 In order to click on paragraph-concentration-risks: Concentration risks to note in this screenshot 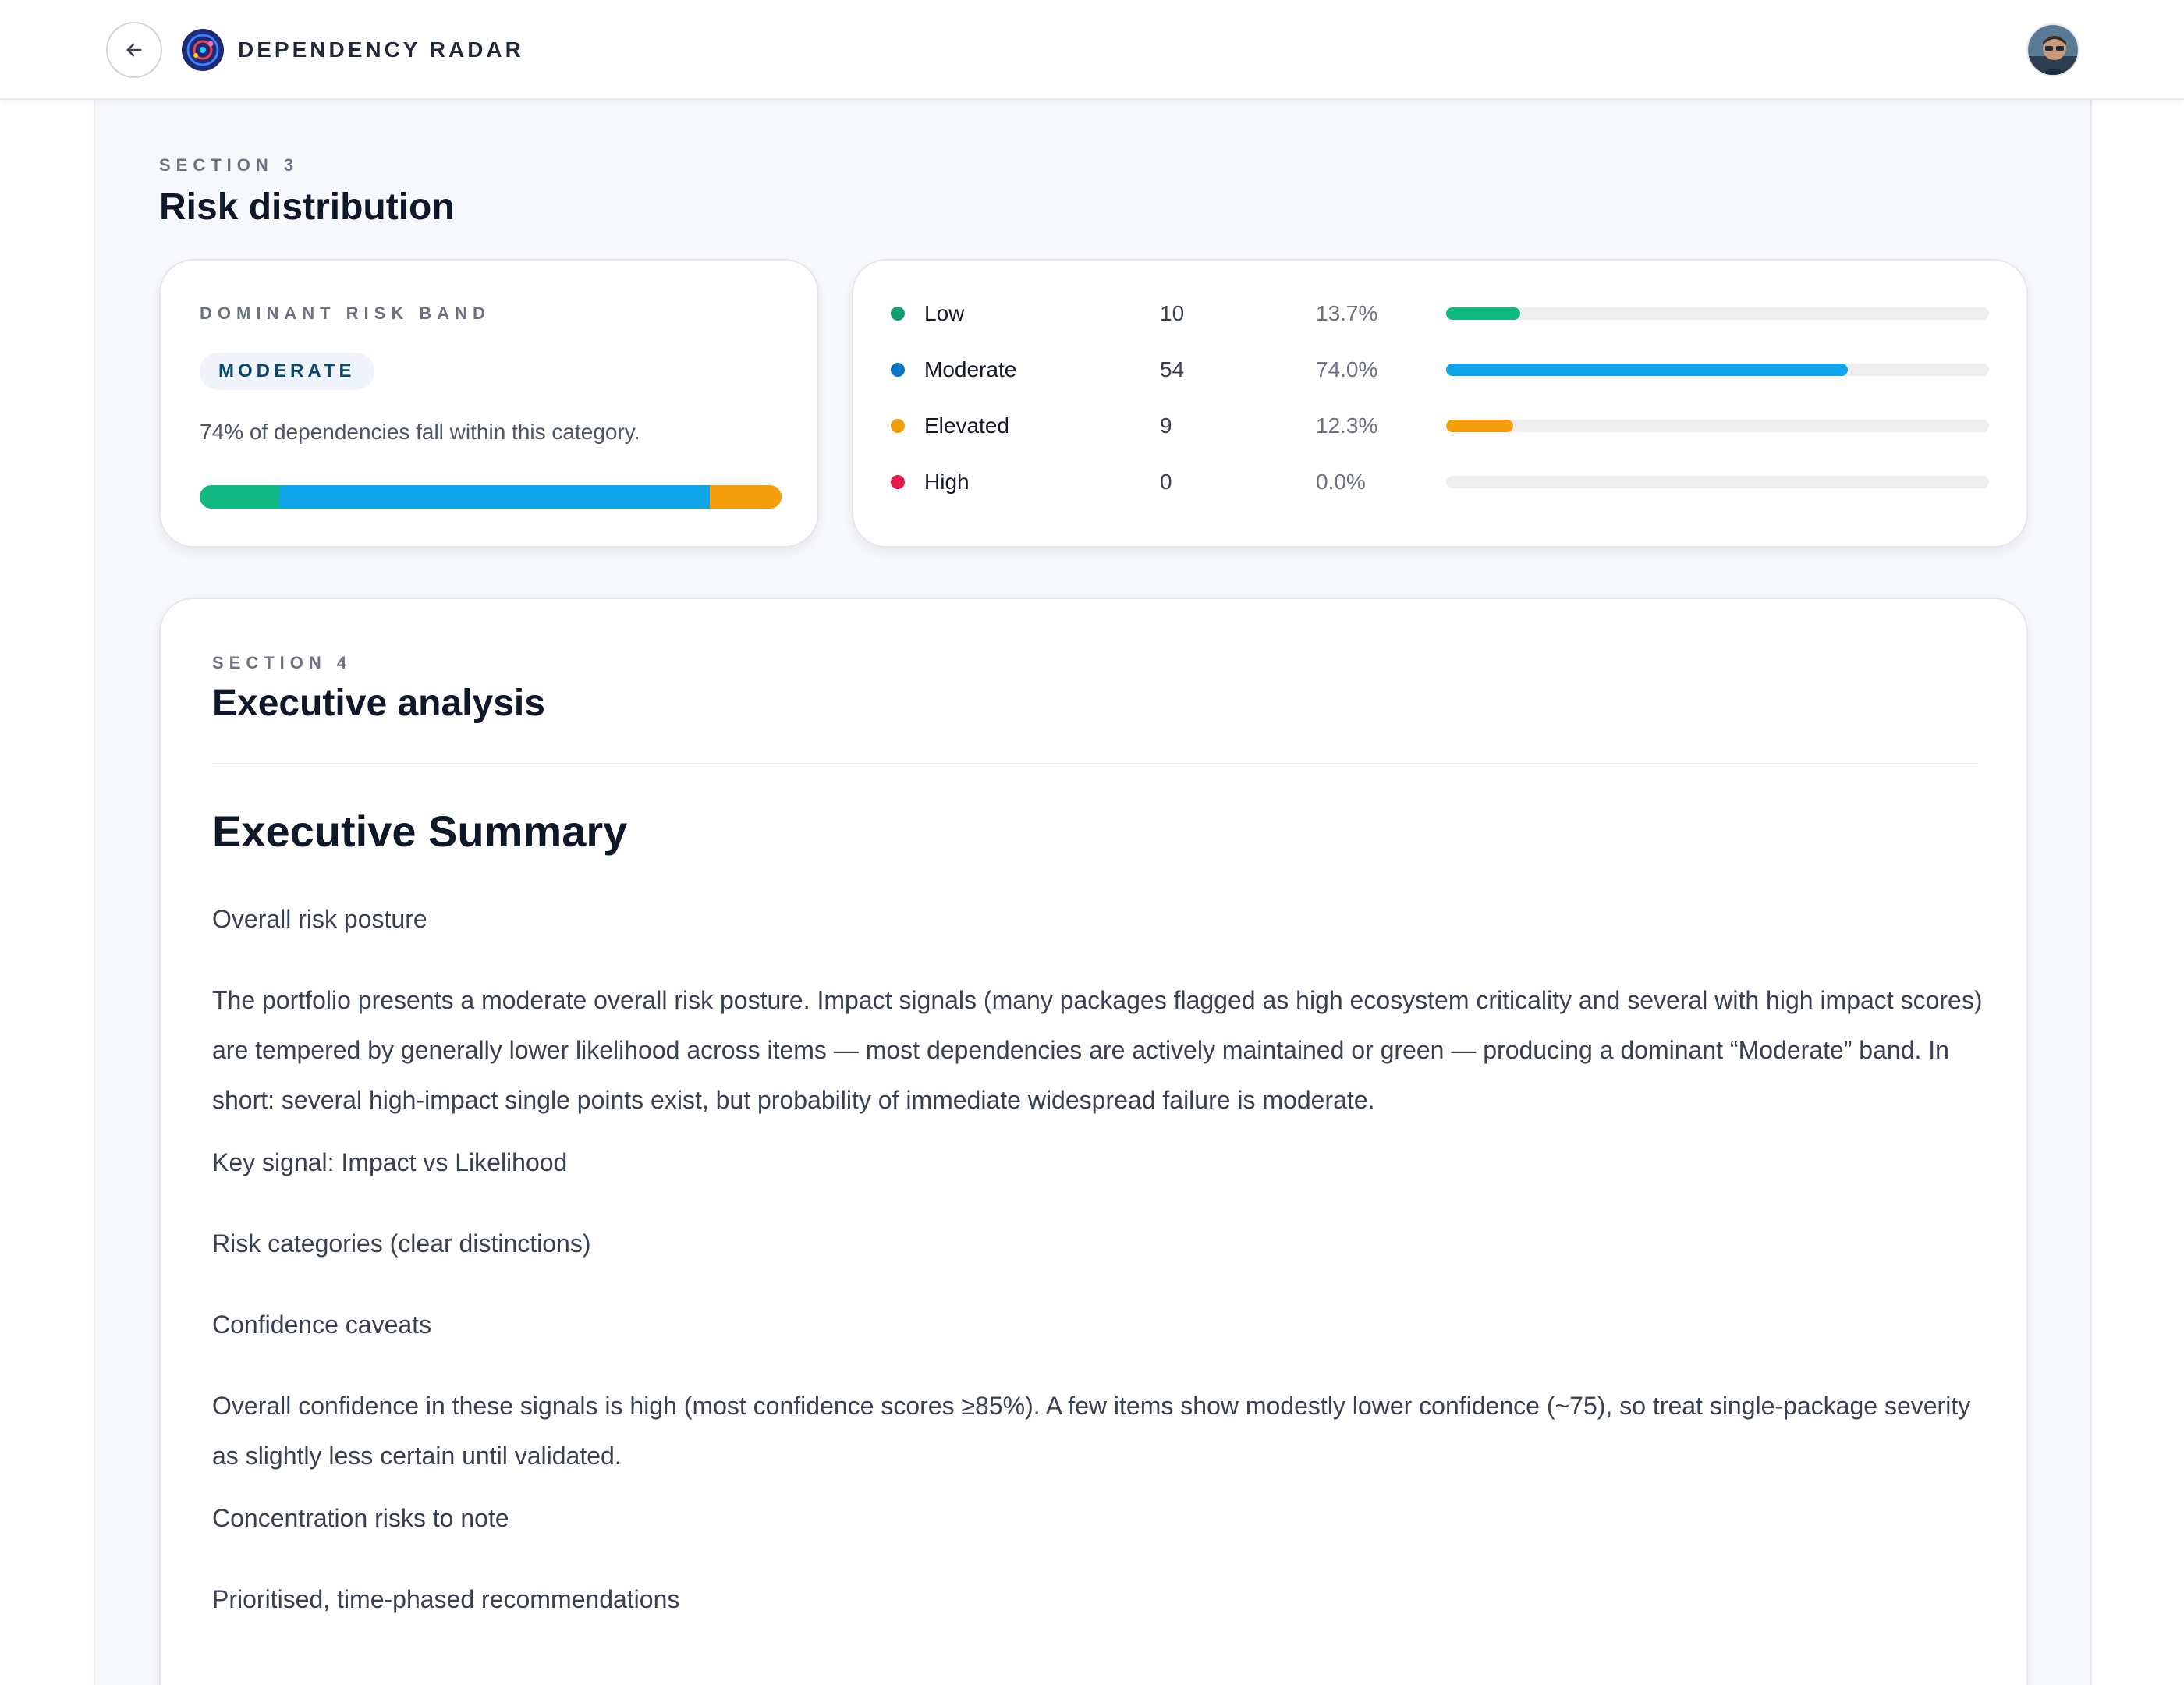, I will do `click(361, 1518)`.